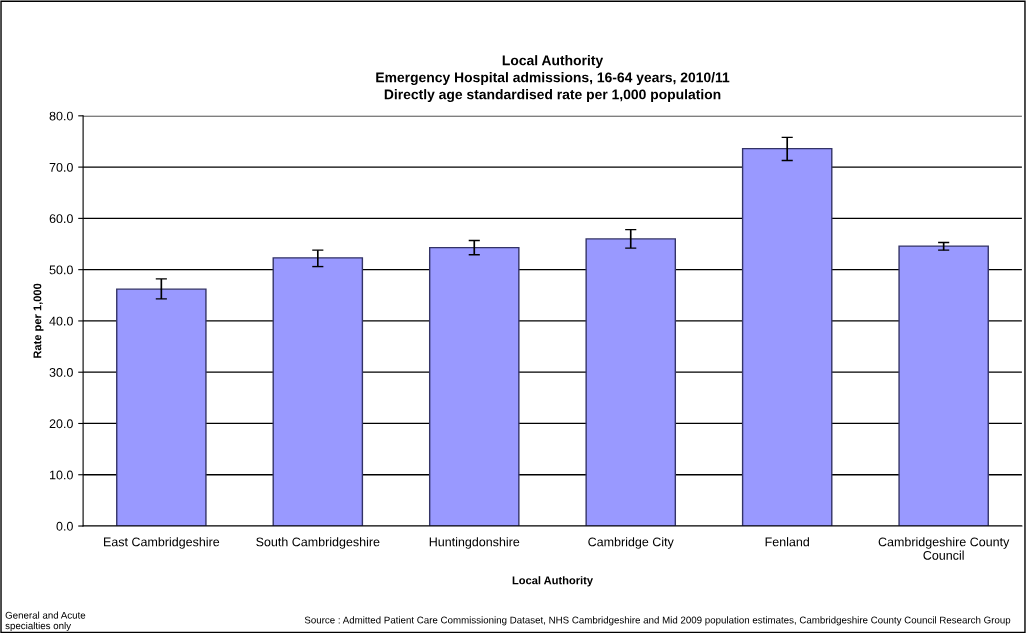  I want to click on chart-title: Local Authority Emergency Hospital admissions, 16-64 years, 2010/11 Directly age standardised rate per 1,000 population, so click(553, 79).